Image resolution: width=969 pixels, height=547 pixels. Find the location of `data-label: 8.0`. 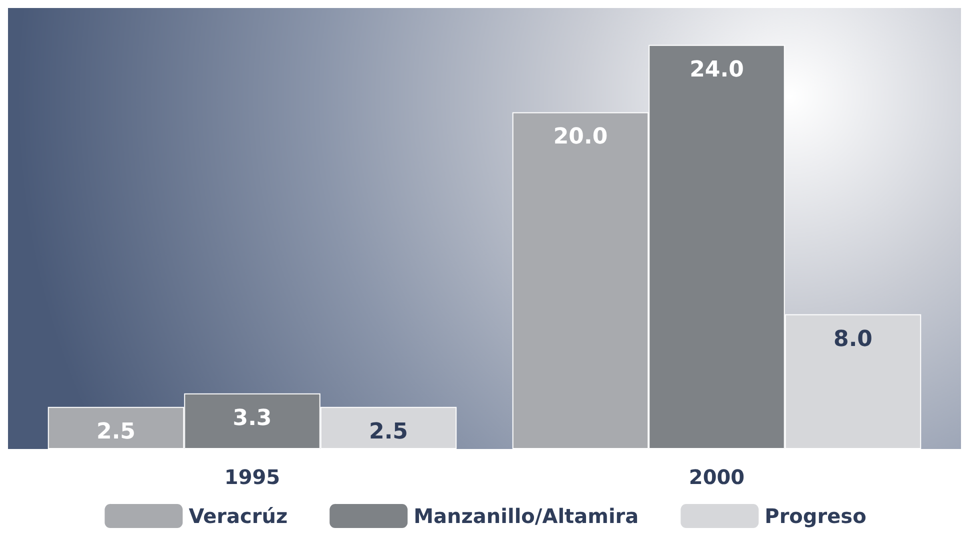

data-label: 8.0 is located at coordinates (853, 339).